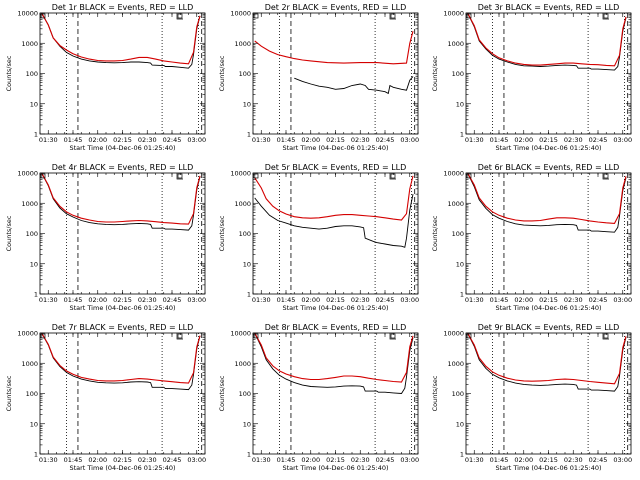 The height and width of the screenshot is (480, 640). I want to click on chart-title: Det 9r BLACK = Events, RED = LLD, so click(549, 327).